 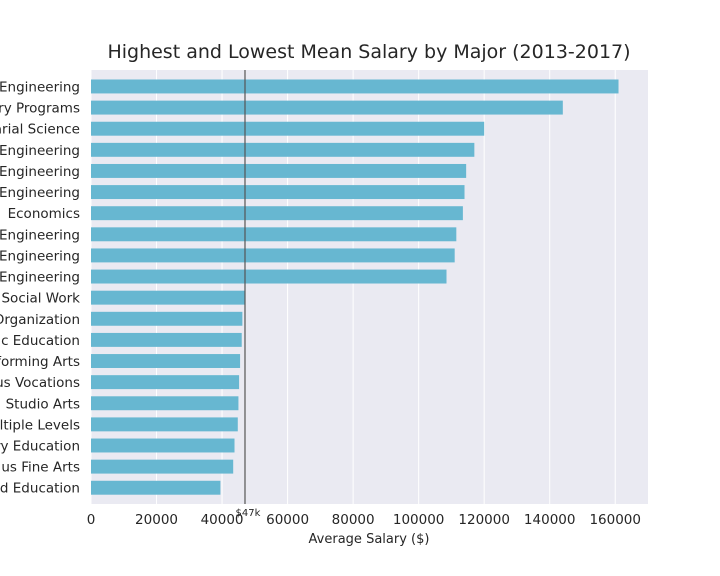 I want to click on category-label: us Vocations, so click(x=40, y=383).